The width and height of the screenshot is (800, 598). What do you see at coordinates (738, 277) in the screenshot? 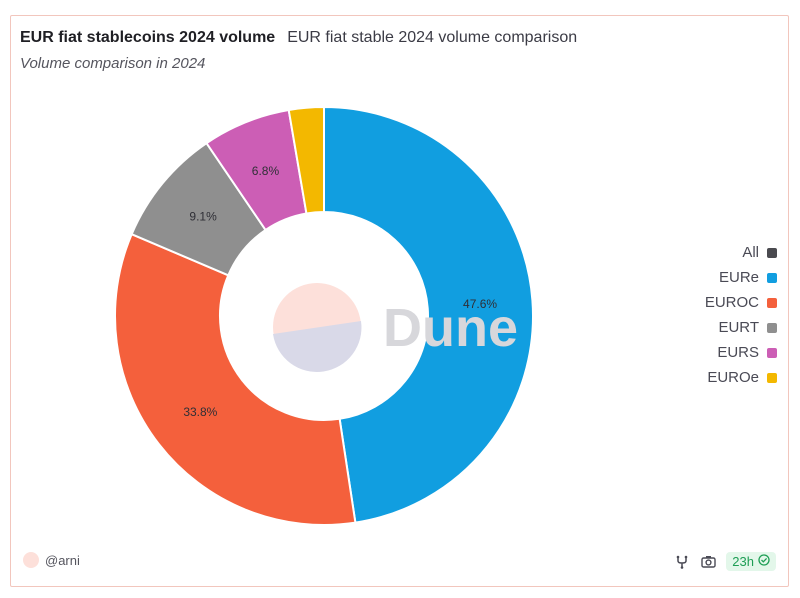
I see `legend-label: EURe` at bounding box center [738, 277].